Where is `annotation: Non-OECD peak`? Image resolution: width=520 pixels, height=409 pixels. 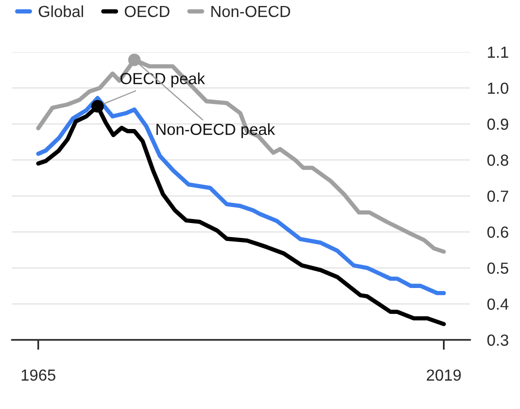 annotation: Non-OECD peak is located at coordinates (216, 130).